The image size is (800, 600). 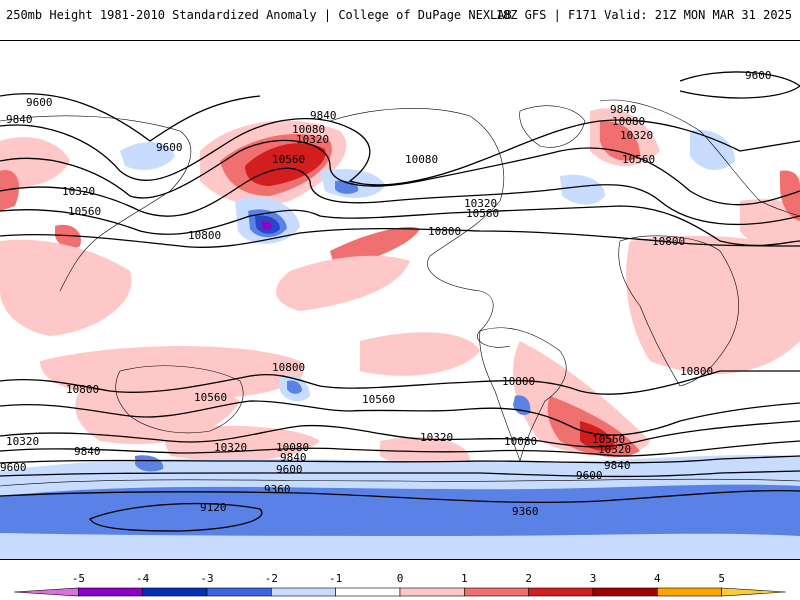 What do you see at coordinates (230, 447) in the screenshot?
I see `label-10320-spac: 10320` at bounding box center [230, 447].